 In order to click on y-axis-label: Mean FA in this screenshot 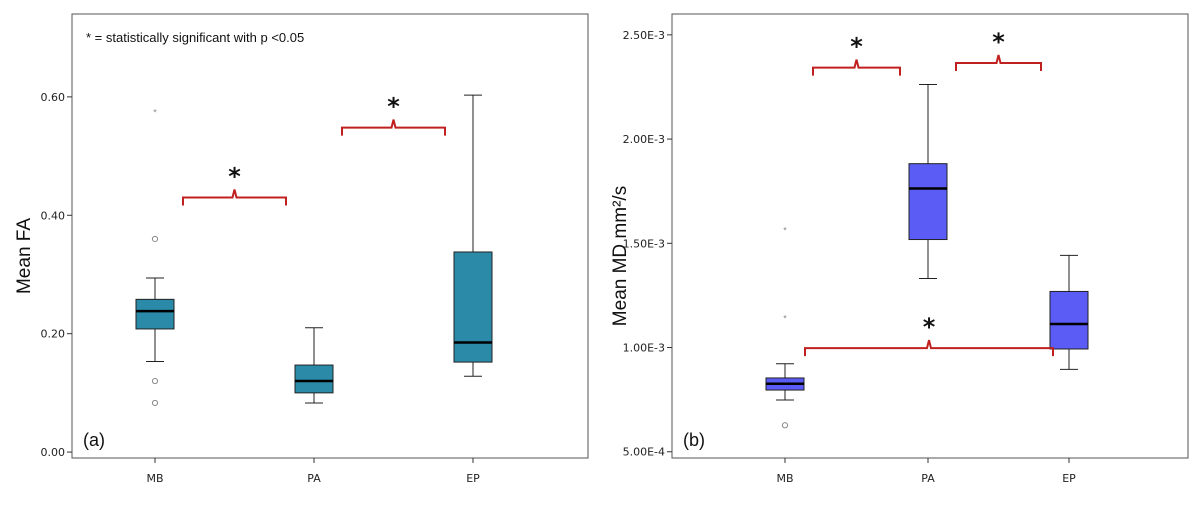, I will do `click(24, 256)`.